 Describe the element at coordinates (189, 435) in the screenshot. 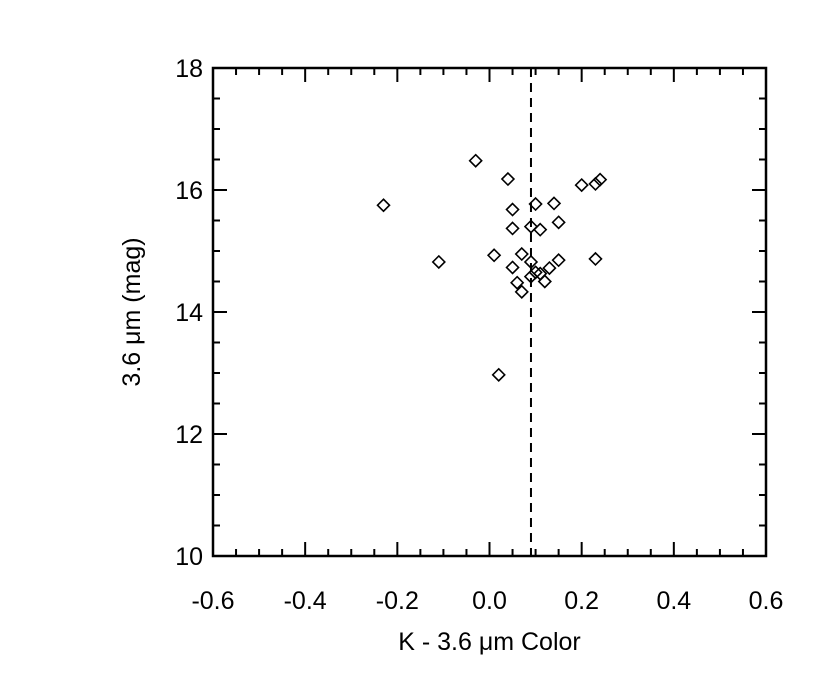

I see `y-tick-label: 12` at that location.